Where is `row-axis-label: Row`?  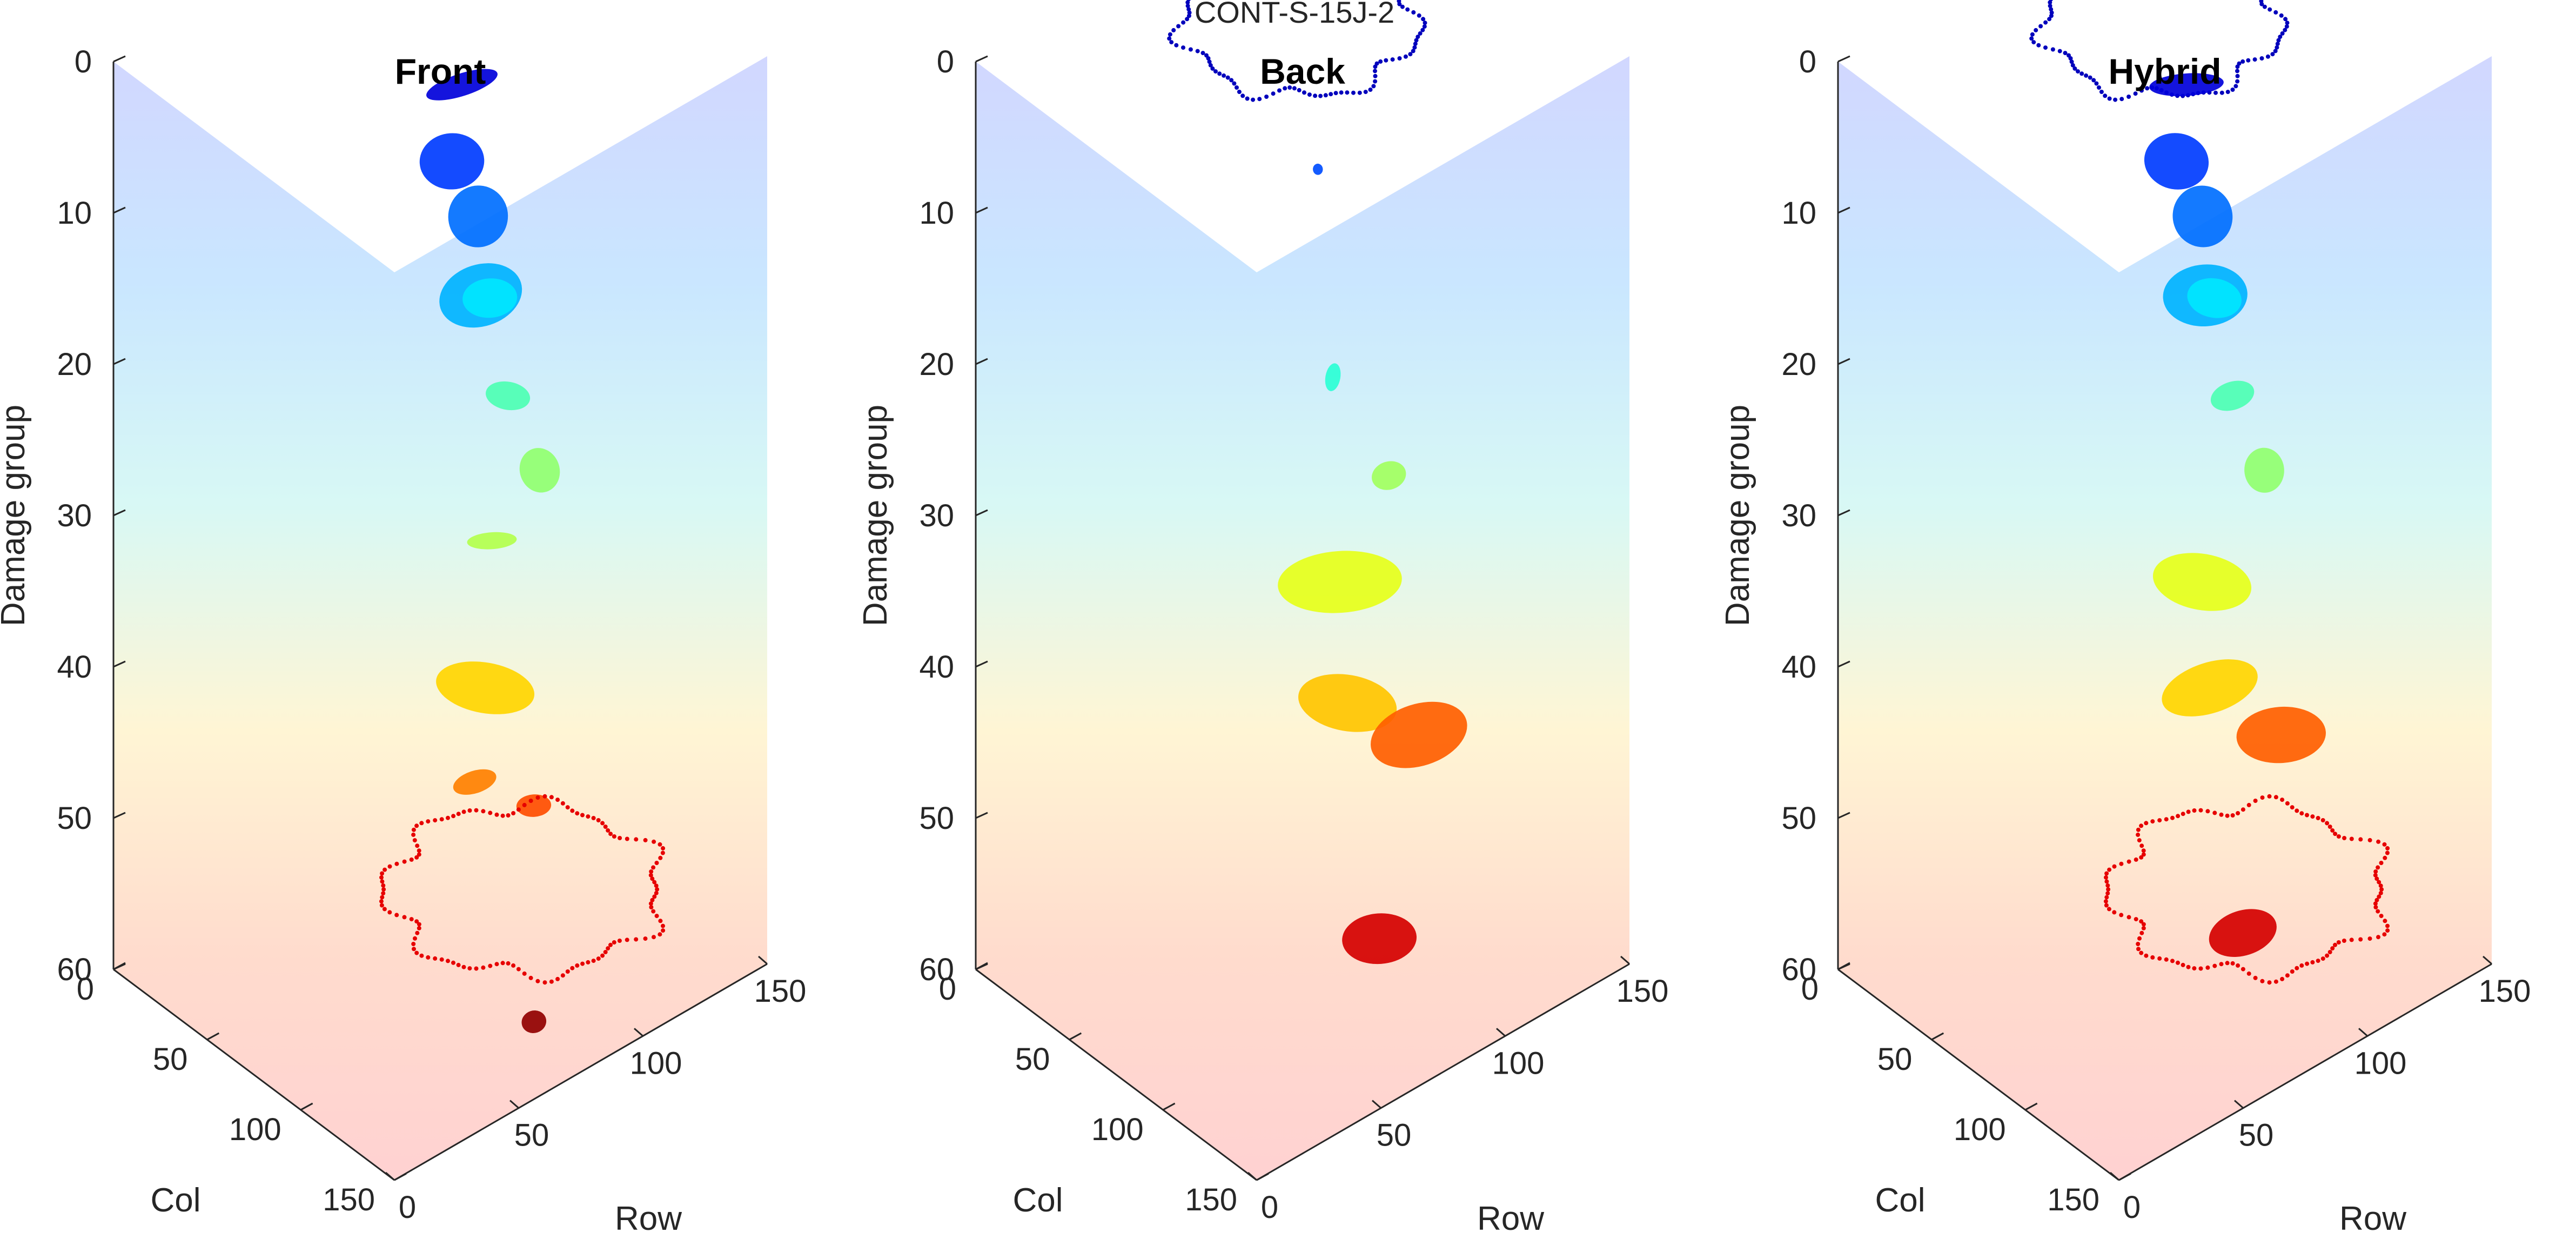
row-axis-label: Row is located at coordinates (1511, 1218).